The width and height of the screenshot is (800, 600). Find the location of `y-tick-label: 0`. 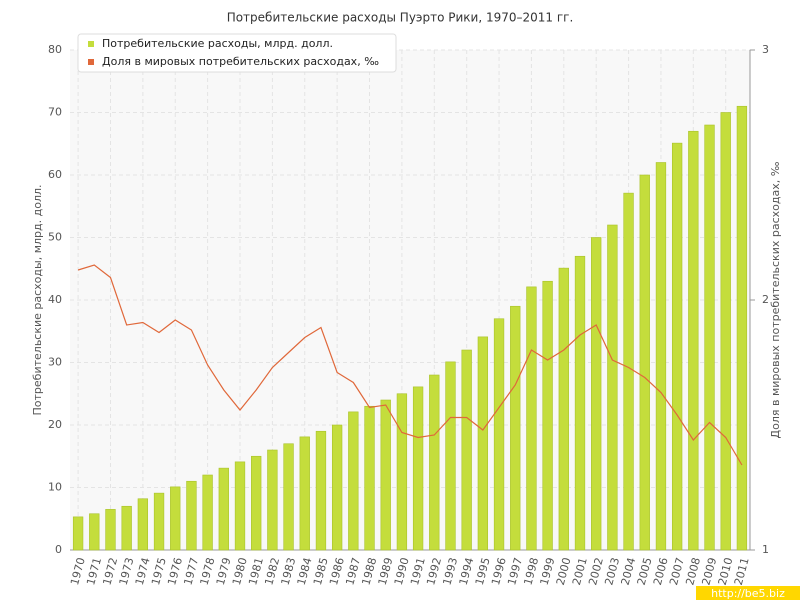

y-tick-label: 0 is located at coordinates (58, 549).